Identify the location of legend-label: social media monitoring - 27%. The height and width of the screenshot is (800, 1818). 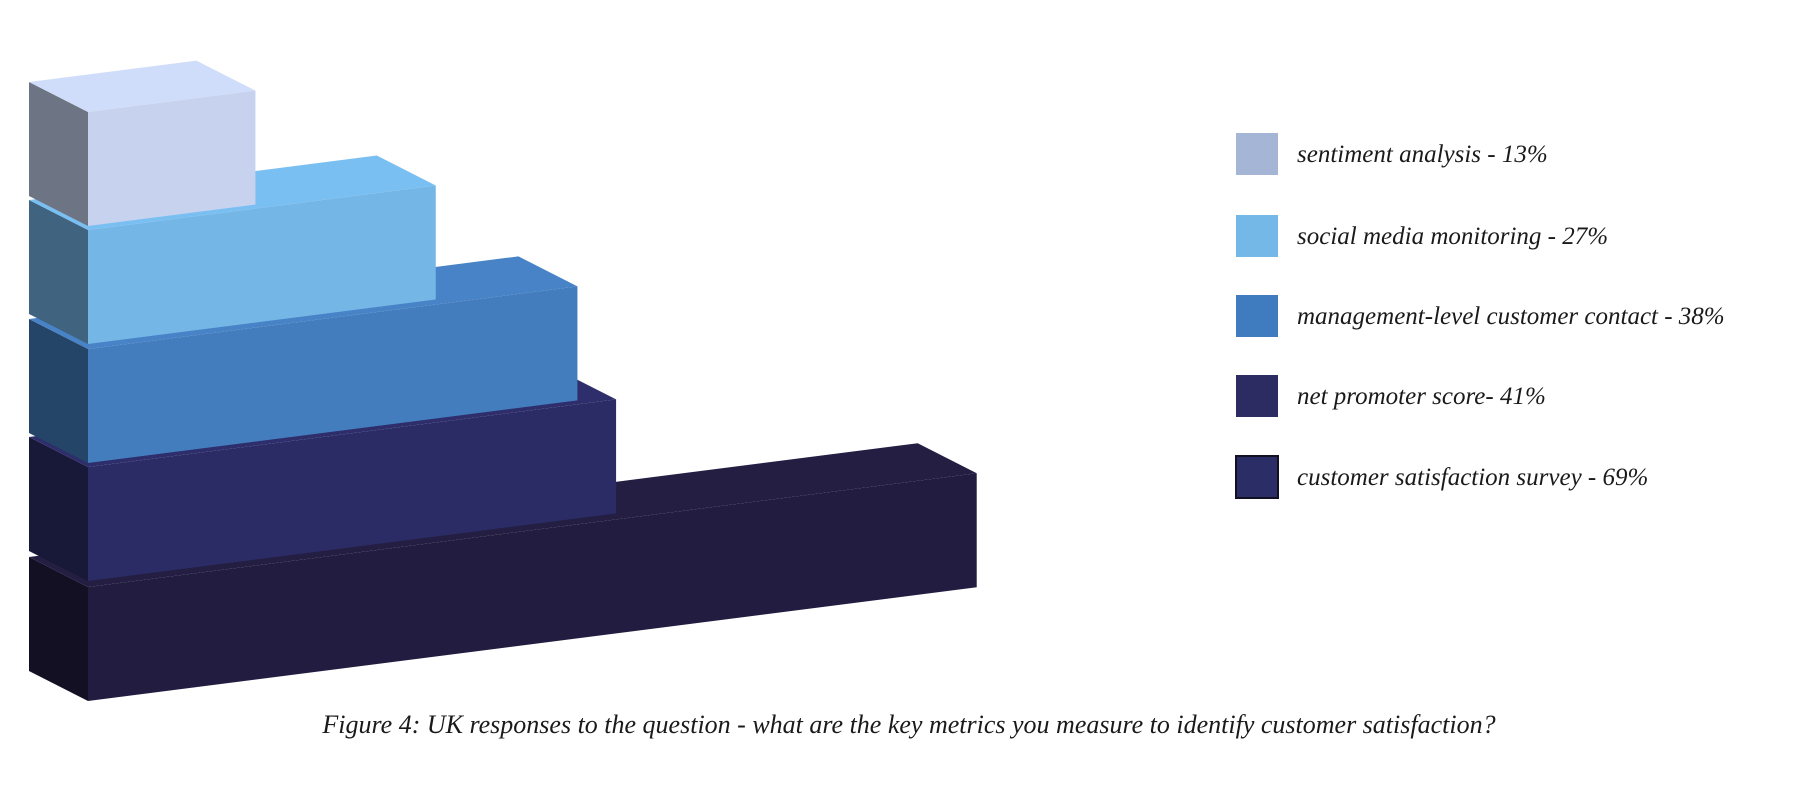
(1452, 236).